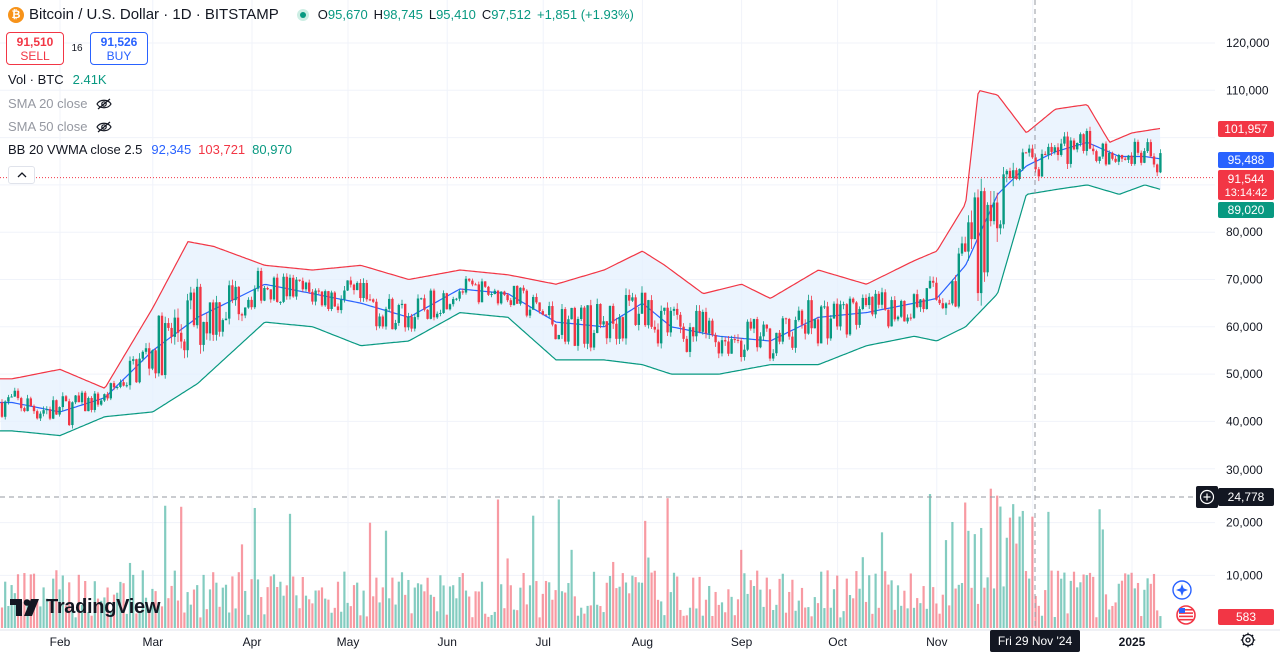 The image size is (1280, 655). What do you see at coordinates (1244, 575) in the screenshot?
I see `price-tick-label: 10,000` at bounding box center [1244, 575].